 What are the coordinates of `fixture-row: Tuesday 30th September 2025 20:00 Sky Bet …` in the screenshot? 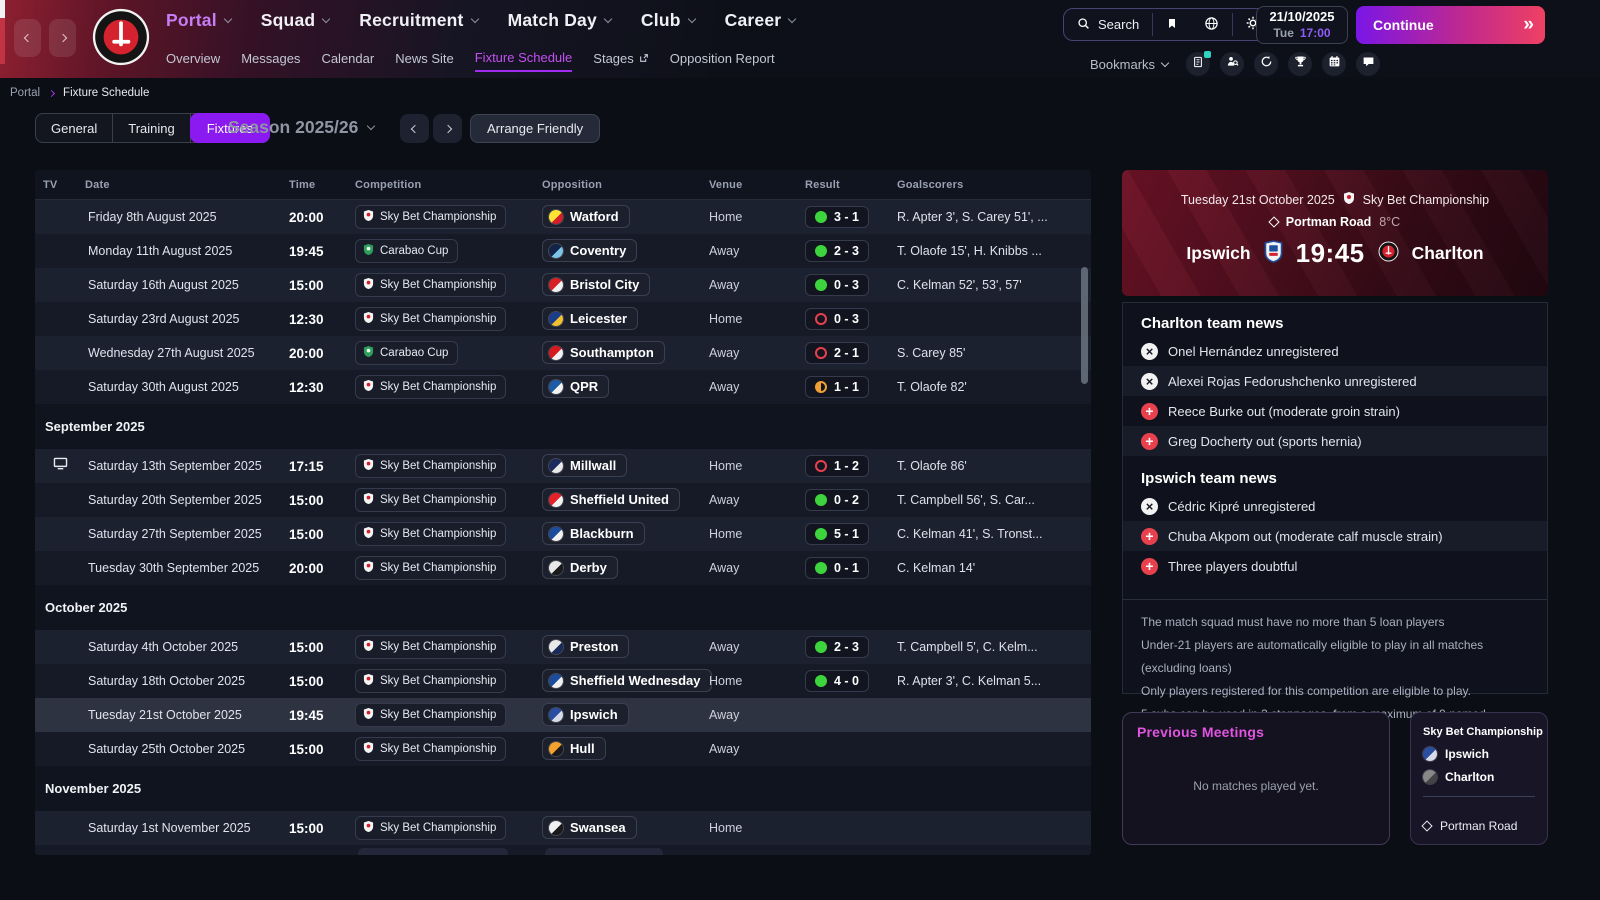 It's located at (563, 568).